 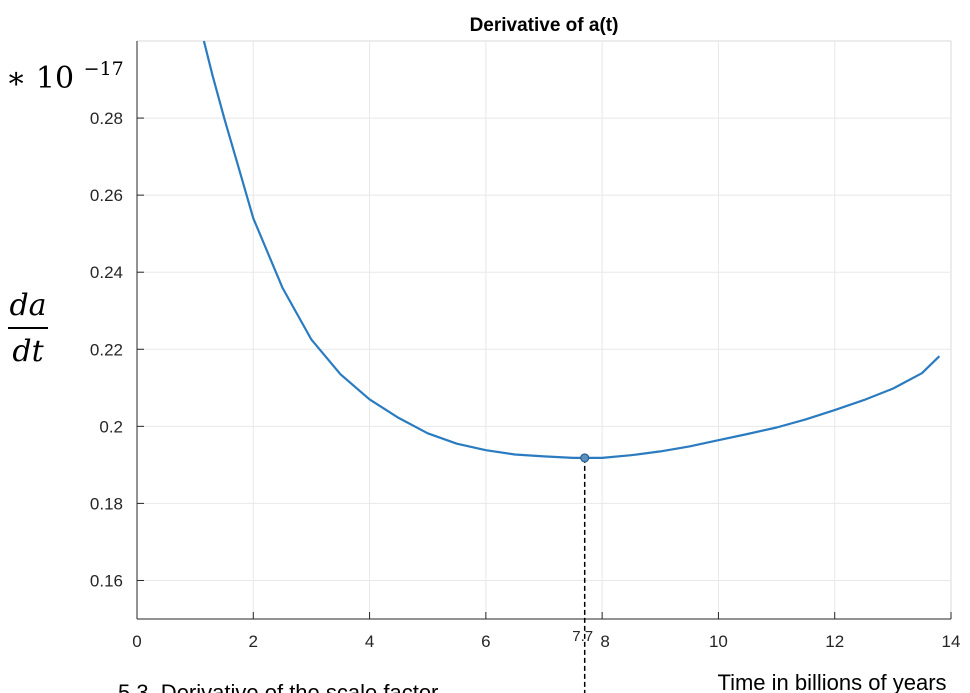 What do you see at coordinates (40, 78) in the screenshot?
I see `scale-base: ∗ 10` at bounding box center [40, 78].